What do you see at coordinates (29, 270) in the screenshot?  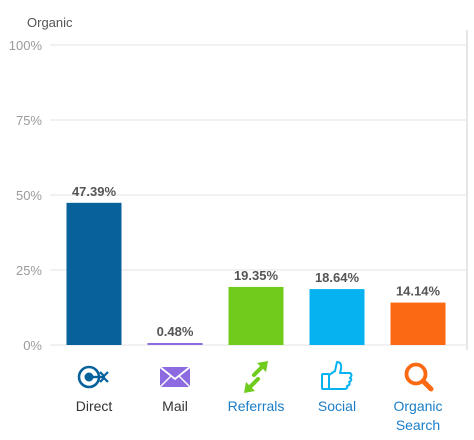 I see `y-tick-label: 25%` at bounding box center [29, 270].